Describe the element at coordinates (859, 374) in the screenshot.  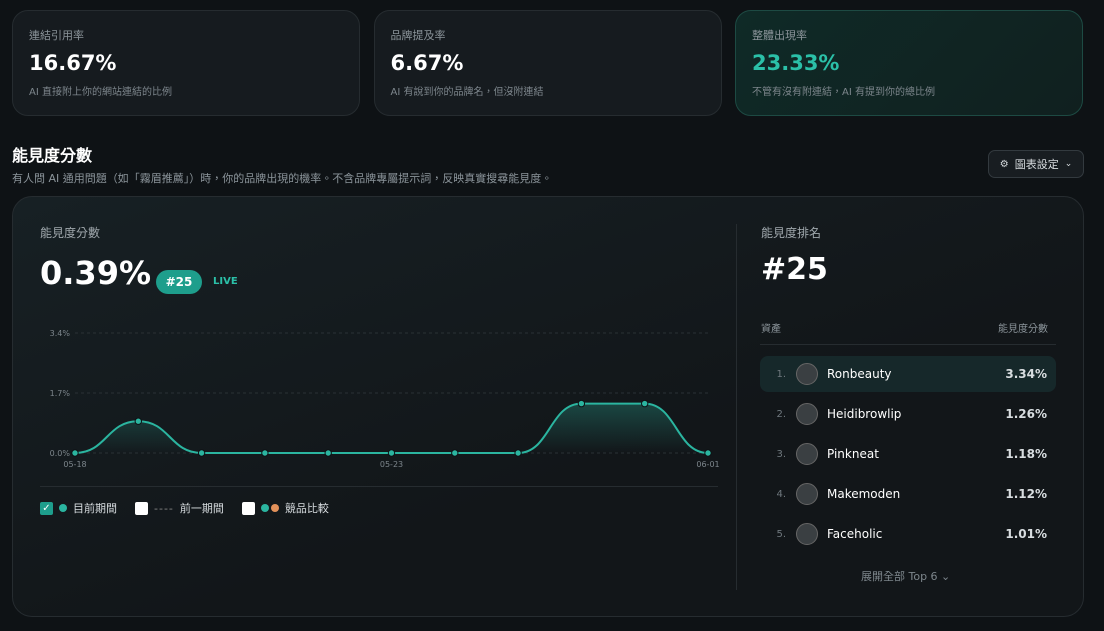
I see `row-name: Ronbeauty` at that location.